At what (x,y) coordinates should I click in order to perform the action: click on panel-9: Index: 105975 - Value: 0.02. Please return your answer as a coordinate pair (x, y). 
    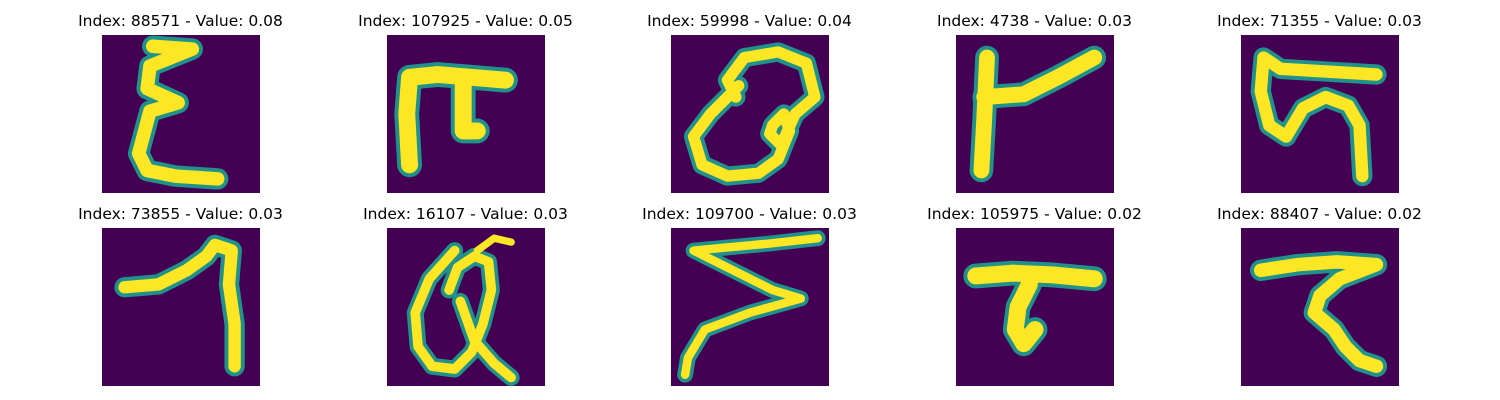
    Looking at the image, I should click on (1034, 289).